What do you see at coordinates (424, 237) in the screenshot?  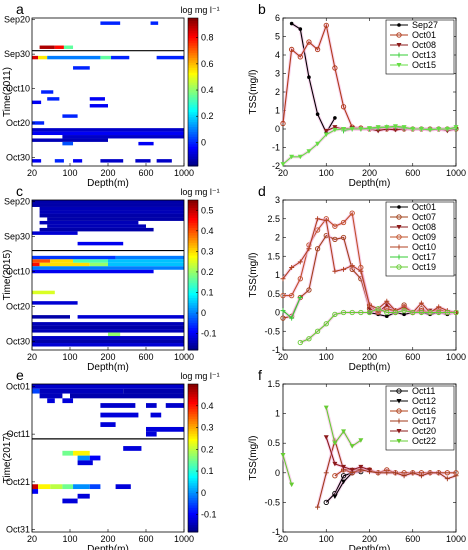 I see `legend-entry: Oct09` at bounding box center [424, 237].